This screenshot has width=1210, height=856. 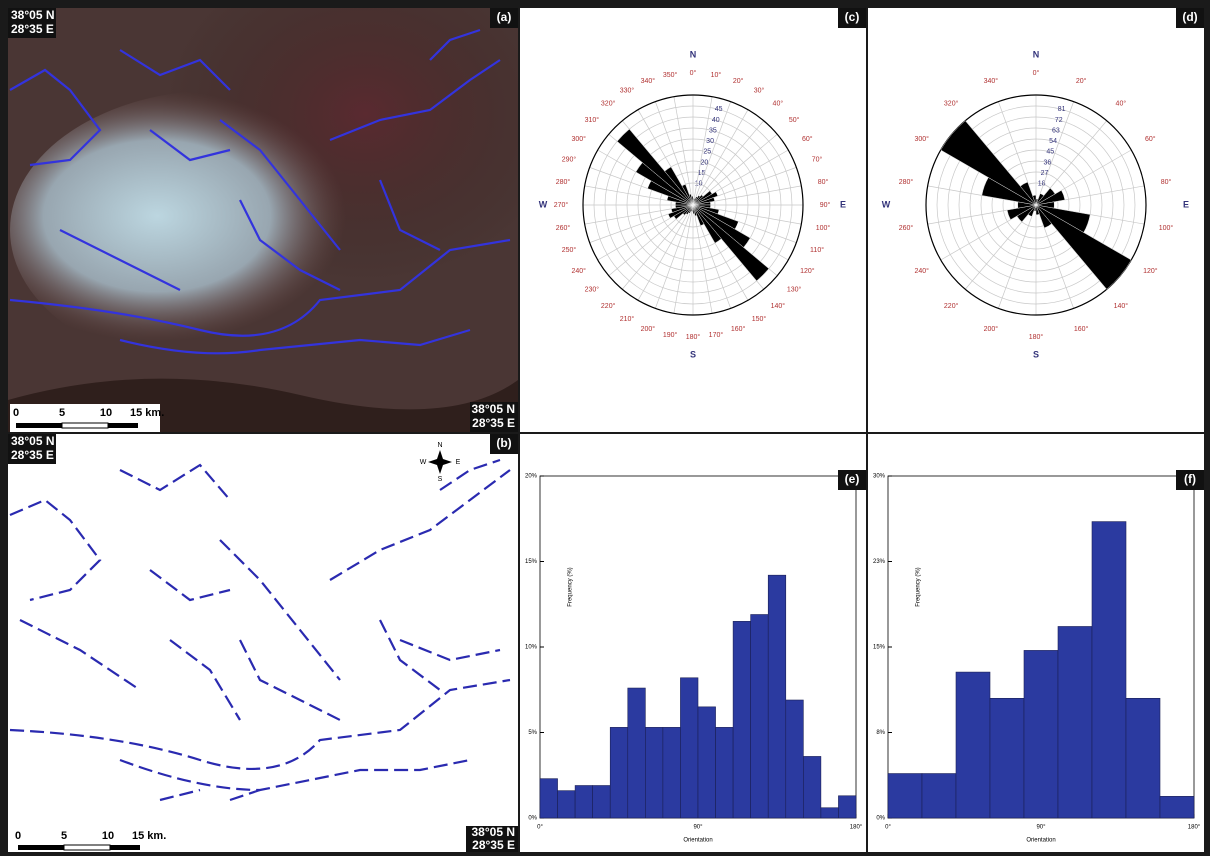 I want to click on r-tick-label: 25, so click(x=707, y=152).